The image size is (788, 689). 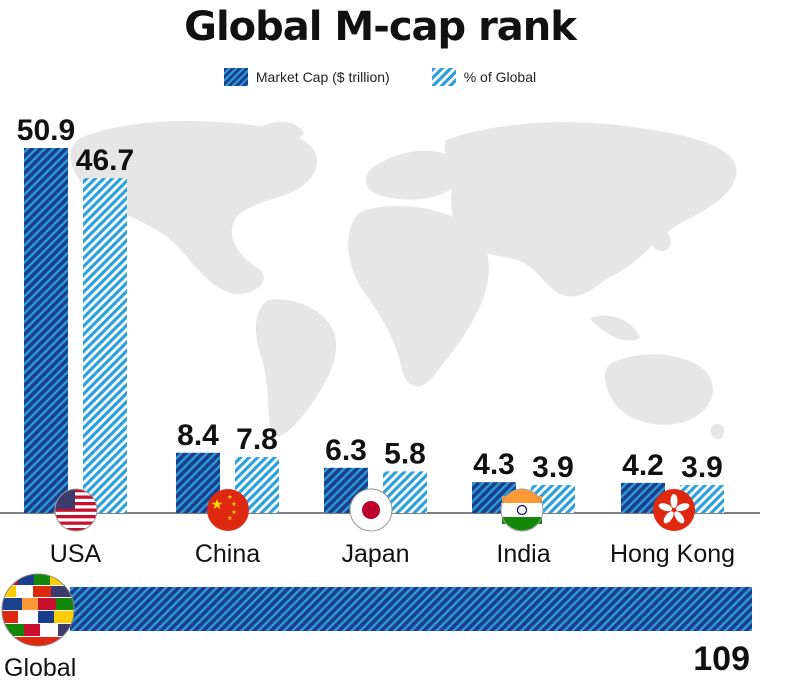 What do you see at coordinates (46, 330) in the screenshot?
I see `bar-usa-market-cap` at bounding box center [46, 330].